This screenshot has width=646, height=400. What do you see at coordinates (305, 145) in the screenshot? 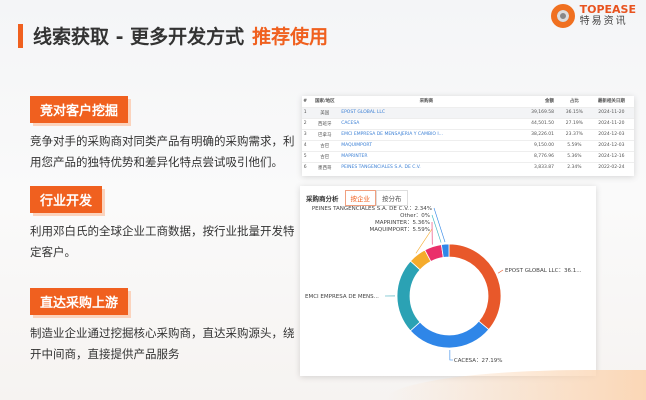
I see `row-index: 4` at bounding box center [305, 145].